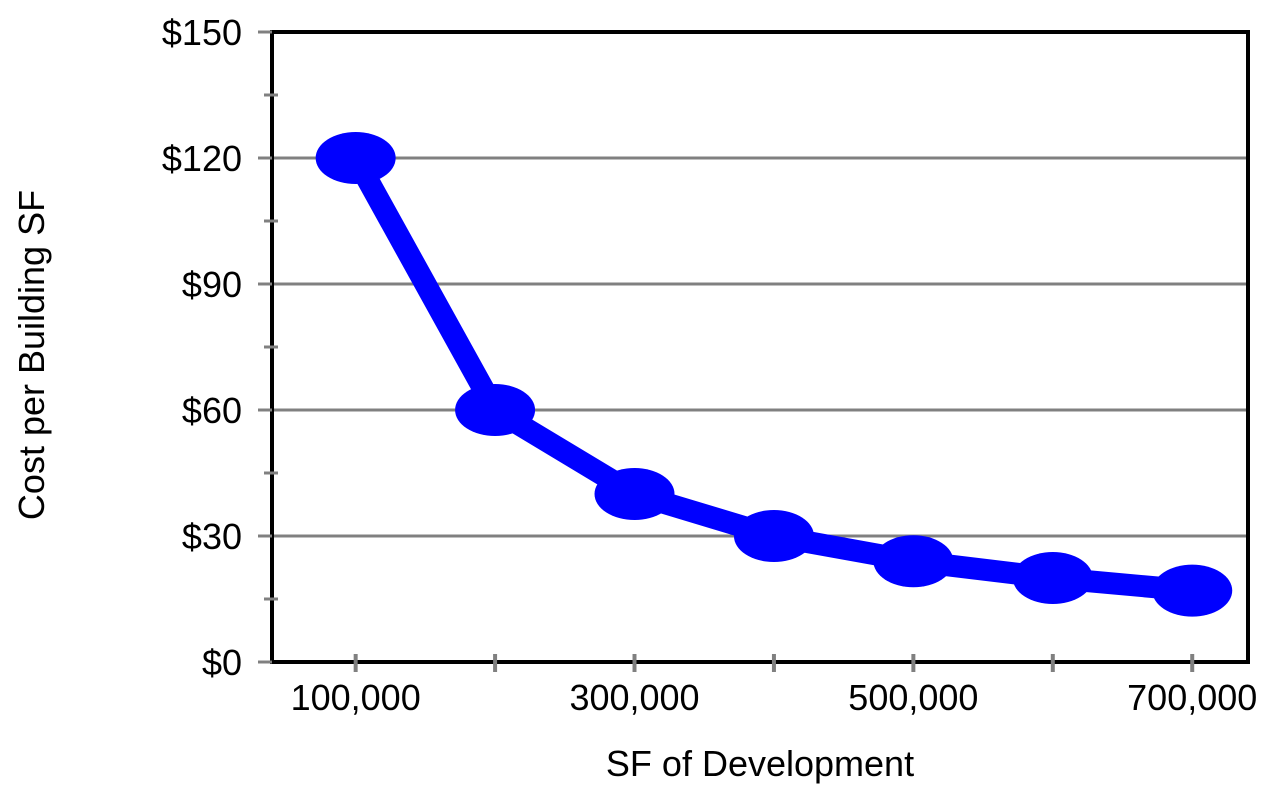 The height and width of the screenshot is (786, 1264). Describe the element at coordinates (356, 697) in the screenshot. I see `x-tick-label: 100,000` at that location.